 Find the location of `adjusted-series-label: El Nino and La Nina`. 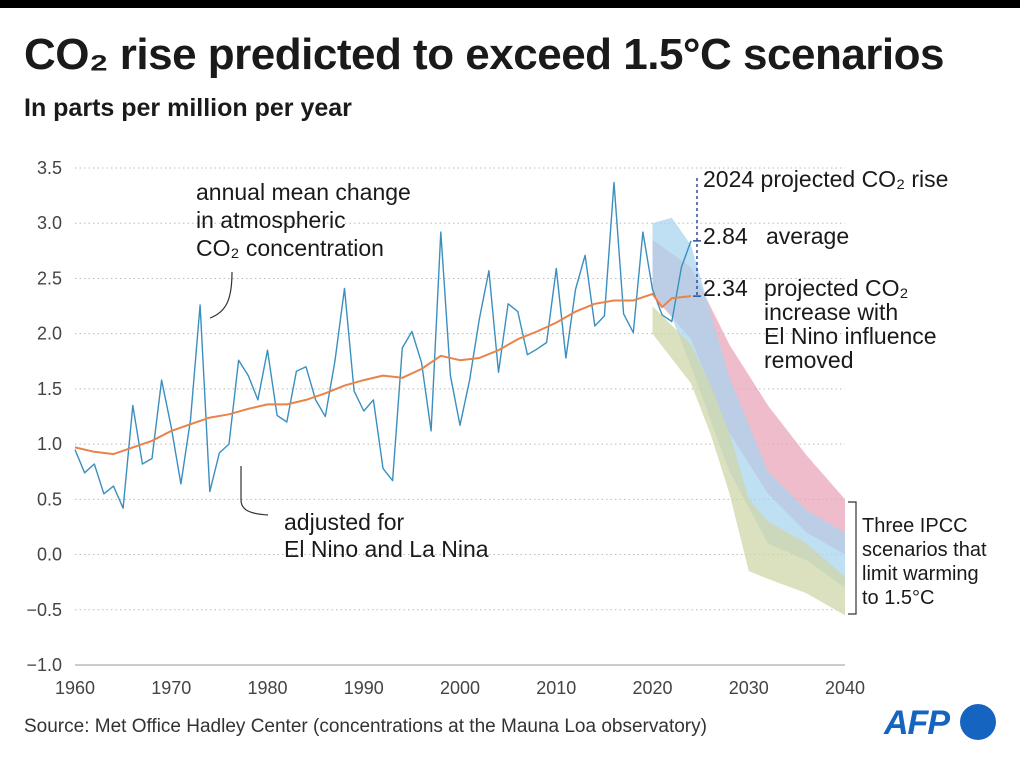

adjusted-series-label: El Nino and La Nina is located at coordinates (386, 549).